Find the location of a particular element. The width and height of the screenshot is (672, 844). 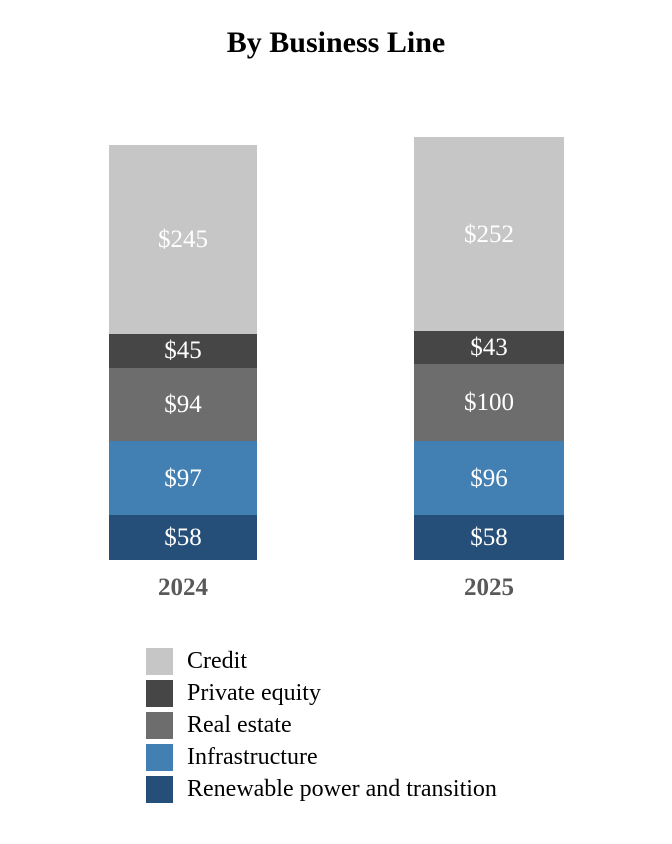

legend-swatch-real-estate is located at coordinates (159, 725).